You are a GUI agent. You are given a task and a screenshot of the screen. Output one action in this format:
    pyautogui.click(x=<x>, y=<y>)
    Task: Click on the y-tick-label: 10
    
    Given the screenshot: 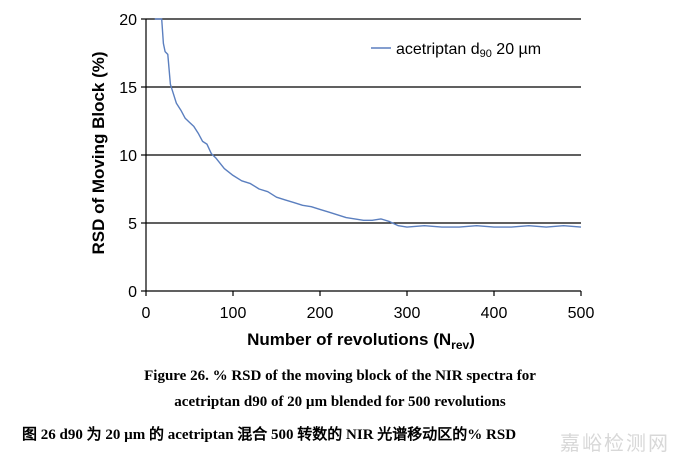 What is the action you would take?
    pyautogui.click(x=128, y=156)
    